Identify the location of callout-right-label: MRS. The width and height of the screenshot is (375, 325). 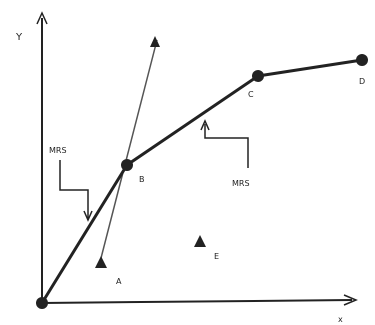
(241, 183).